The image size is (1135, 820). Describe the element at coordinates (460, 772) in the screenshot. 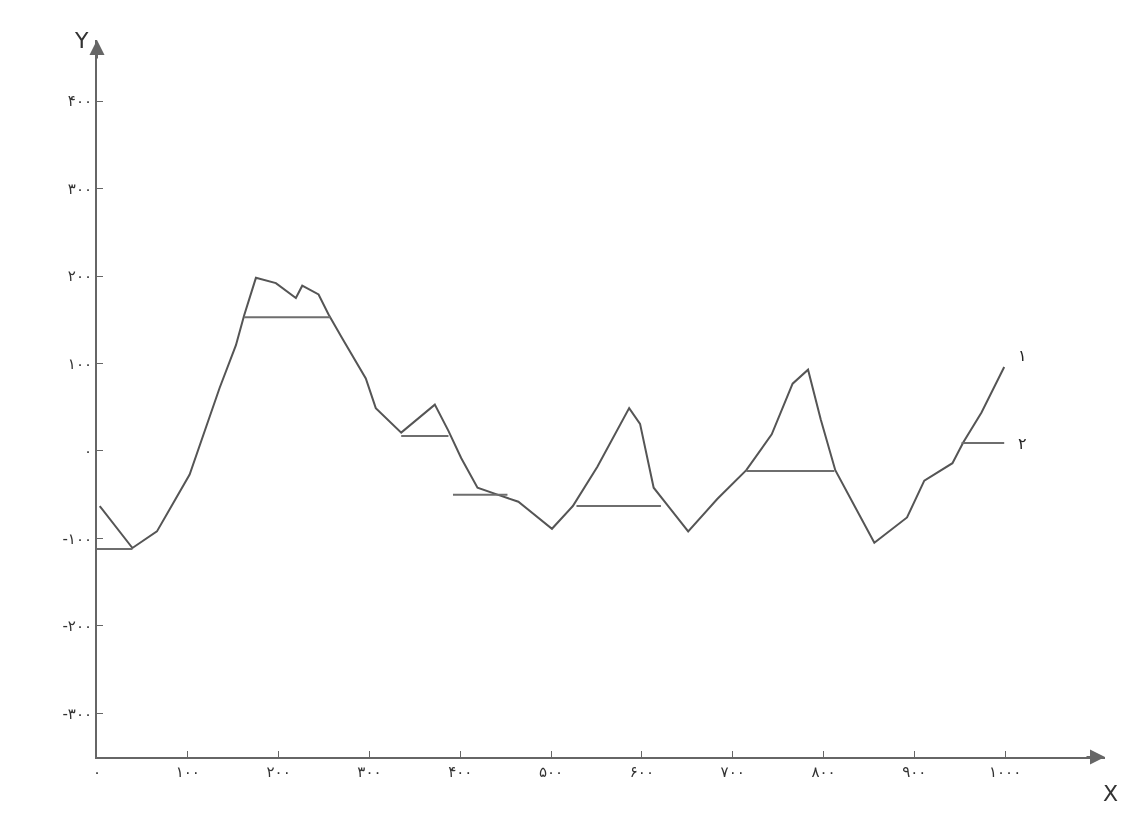

I see `x-tick-label: ۴۰۰` at that location.